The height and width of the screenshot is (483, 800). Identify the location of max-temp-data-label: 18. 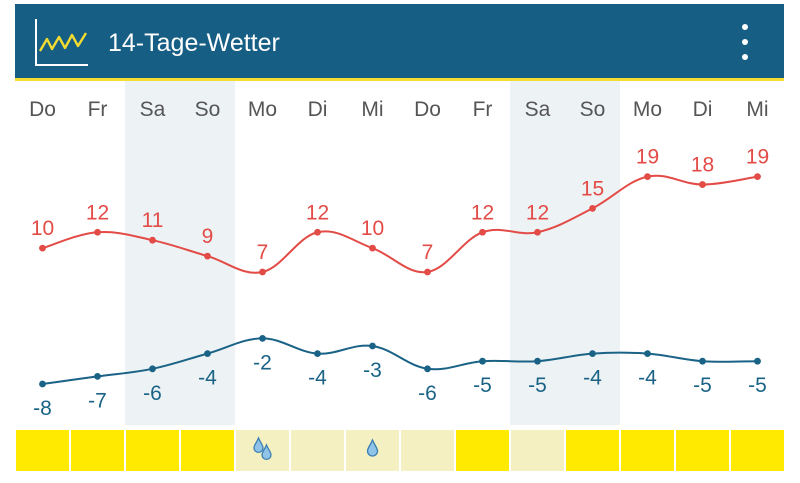
(702, 165).